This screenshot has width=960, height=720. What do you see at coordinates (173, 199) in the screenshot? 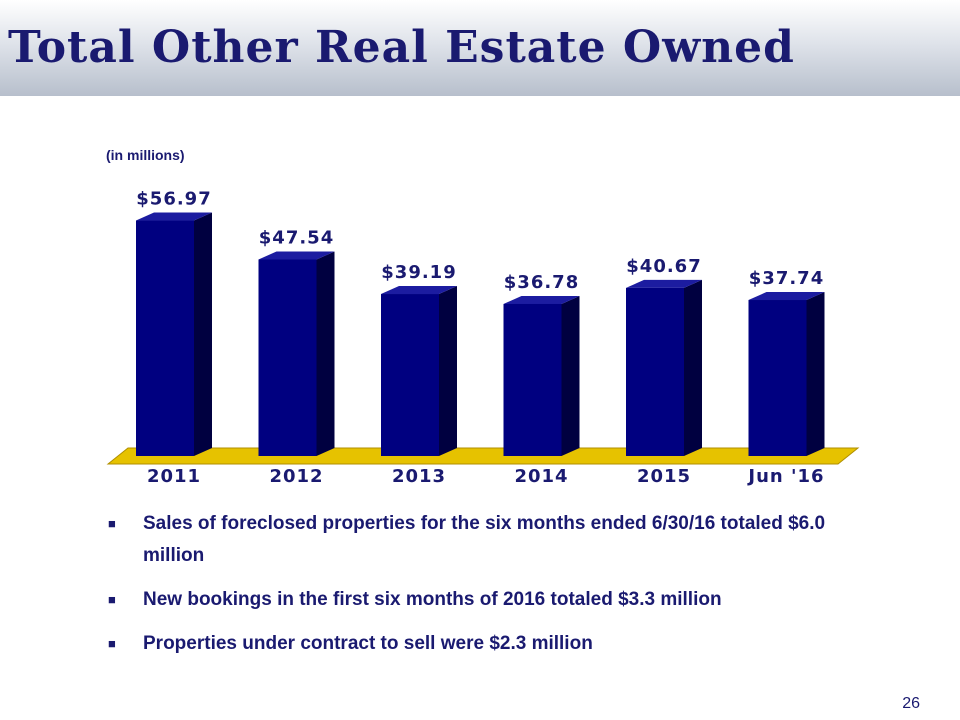
I see `data-label: $56.97` at bounding box center [173, 199].